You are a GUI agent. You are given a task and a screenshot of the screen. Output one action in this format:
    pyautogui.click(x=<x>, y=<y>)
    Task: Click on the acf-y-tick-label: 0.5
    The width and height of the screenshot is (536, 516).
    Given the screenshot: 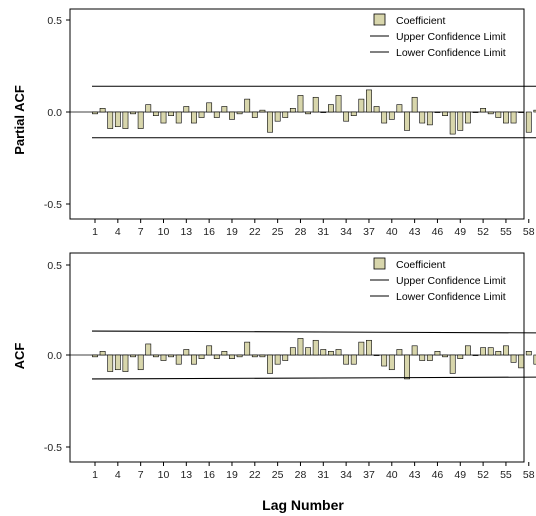 What is the action you would take?
    pyautogui.click(x=54, y=266)
    